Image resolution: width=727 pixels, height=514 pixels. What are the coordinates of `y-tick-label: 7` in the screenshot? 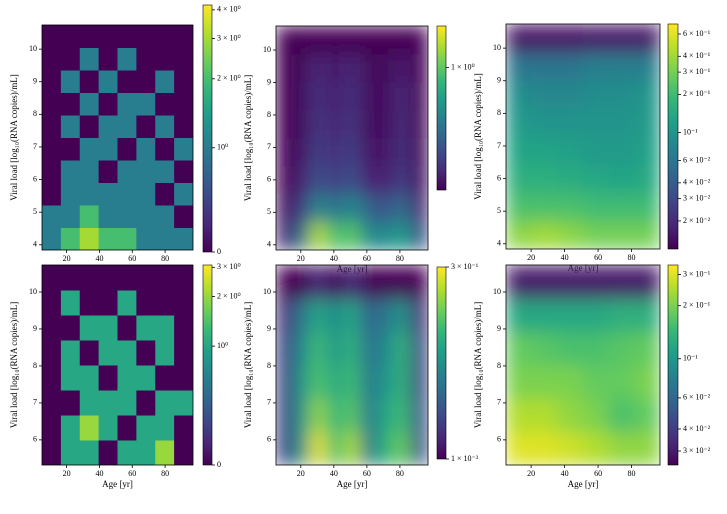 It's located at (499, 145).